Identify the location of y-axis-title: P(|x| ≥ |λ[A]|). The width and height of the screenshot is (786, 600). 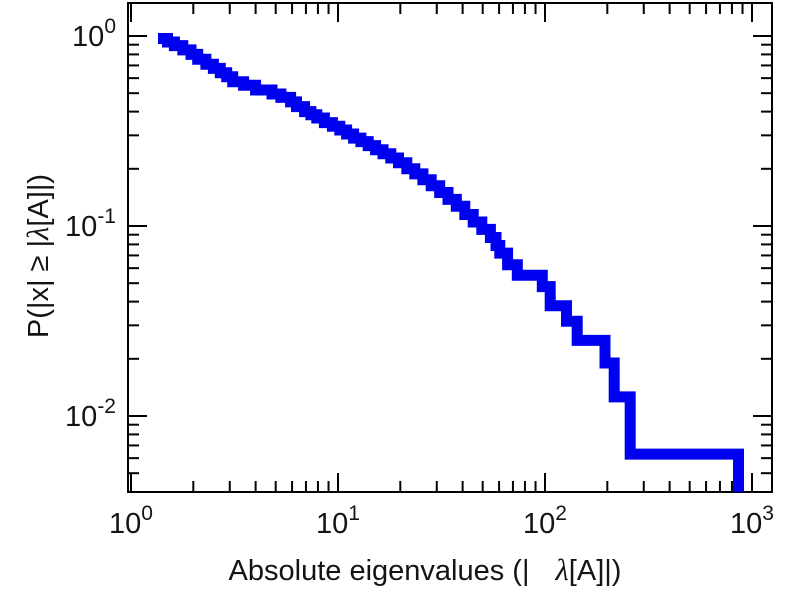
(38, 256).